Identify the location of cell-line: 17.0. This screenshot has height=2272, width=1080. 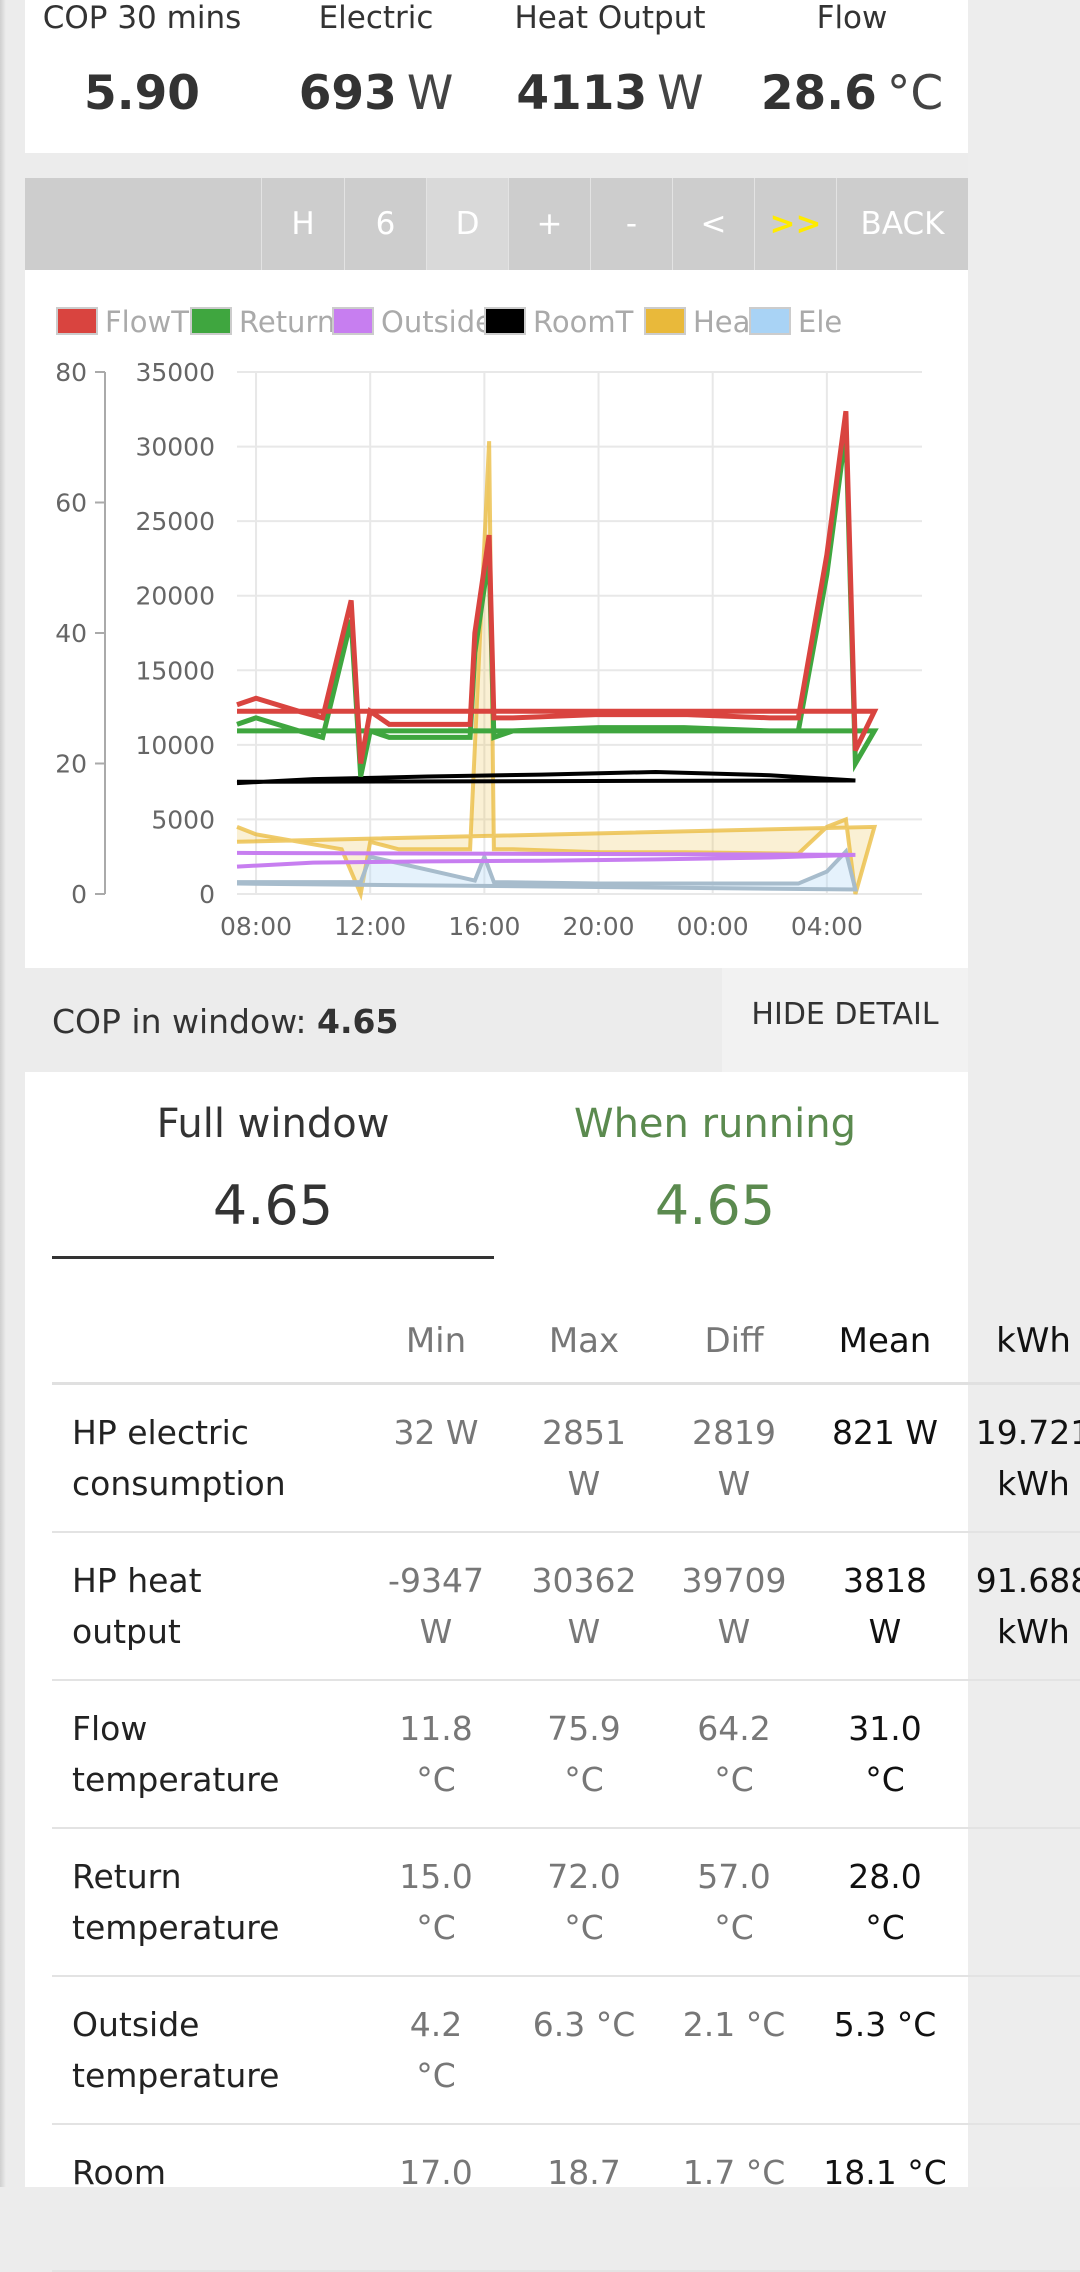
(436, 2172).